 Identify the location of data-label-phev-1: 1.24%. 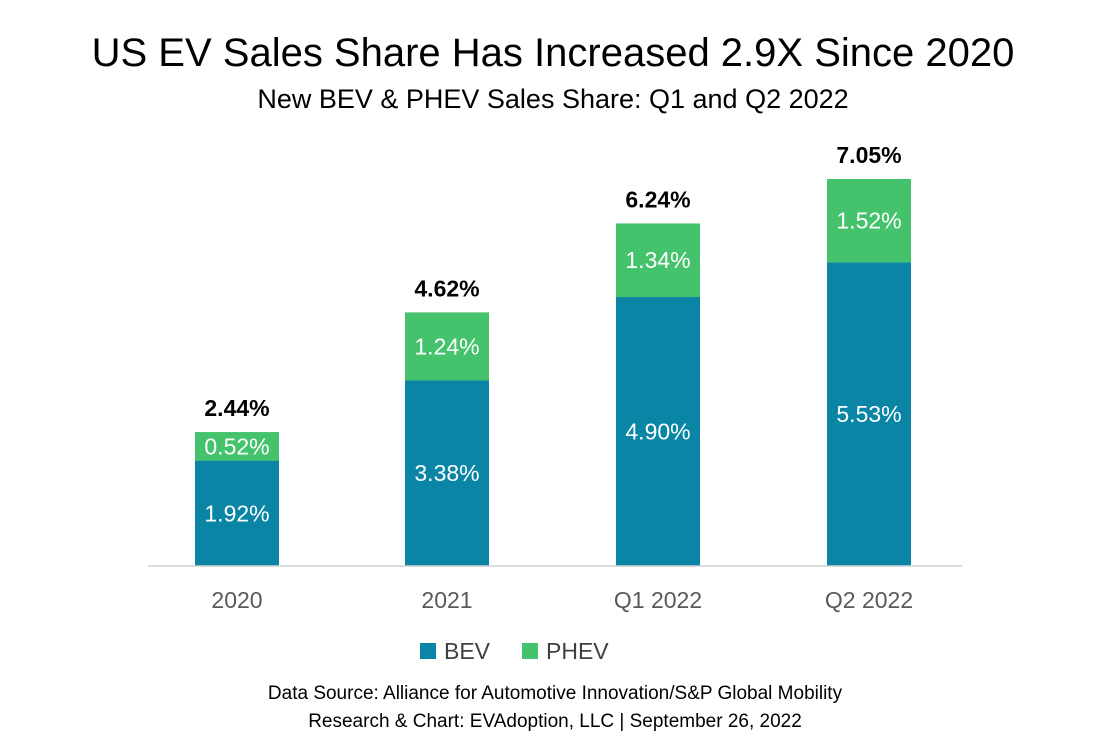
(446, 346).